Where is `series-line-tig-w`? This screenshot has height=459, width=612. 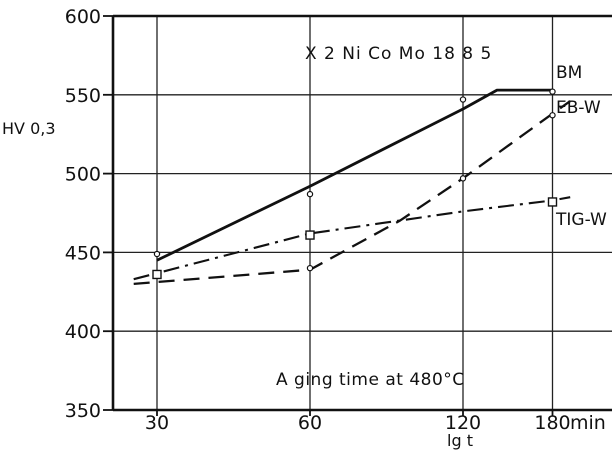
series-line-tig-w is located at coordinates (352, 238).